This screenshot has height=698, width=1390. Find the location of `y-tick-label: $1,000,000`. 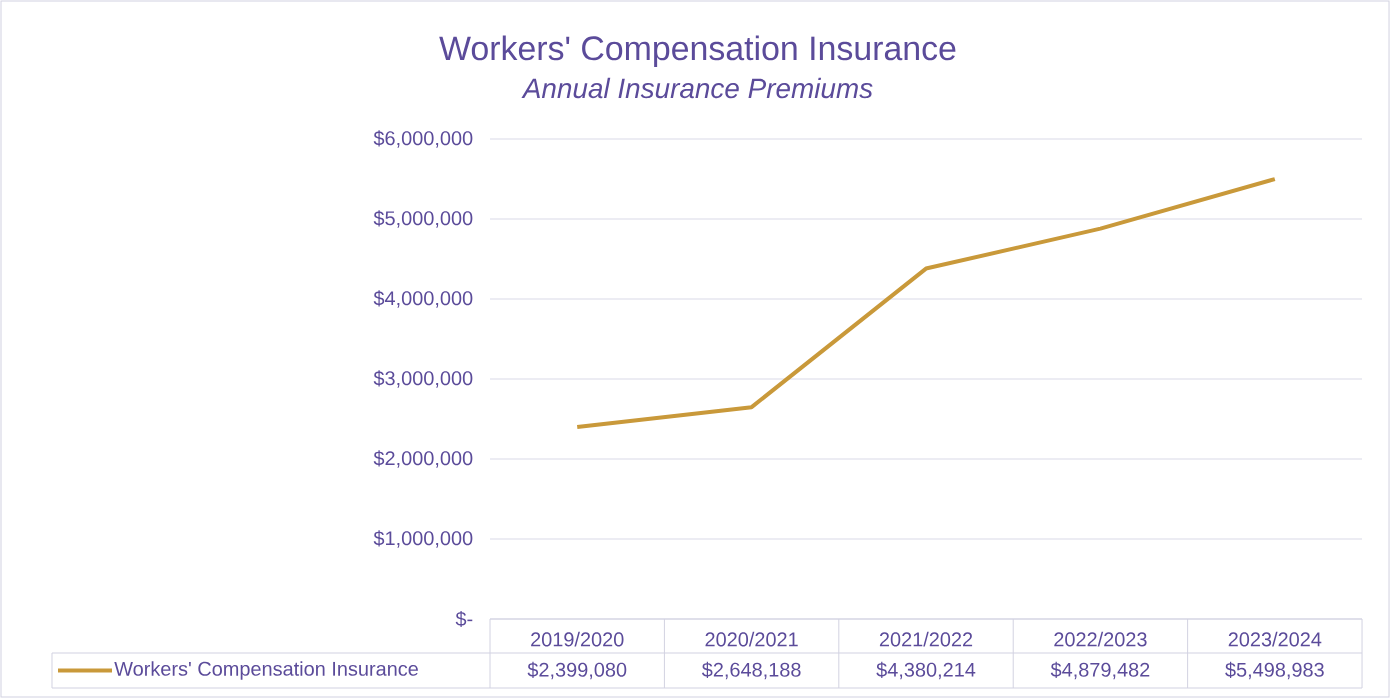

y-tick-label: $1,000,000 is located at coordinates (423, 539).